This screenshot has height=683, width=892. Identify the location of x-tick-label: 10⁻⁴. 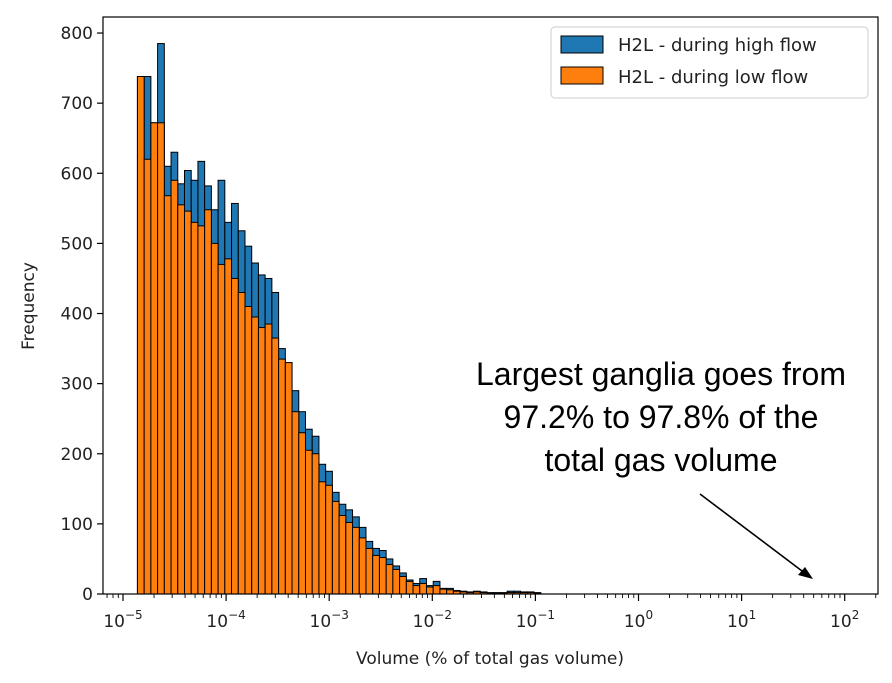
(225, 620).